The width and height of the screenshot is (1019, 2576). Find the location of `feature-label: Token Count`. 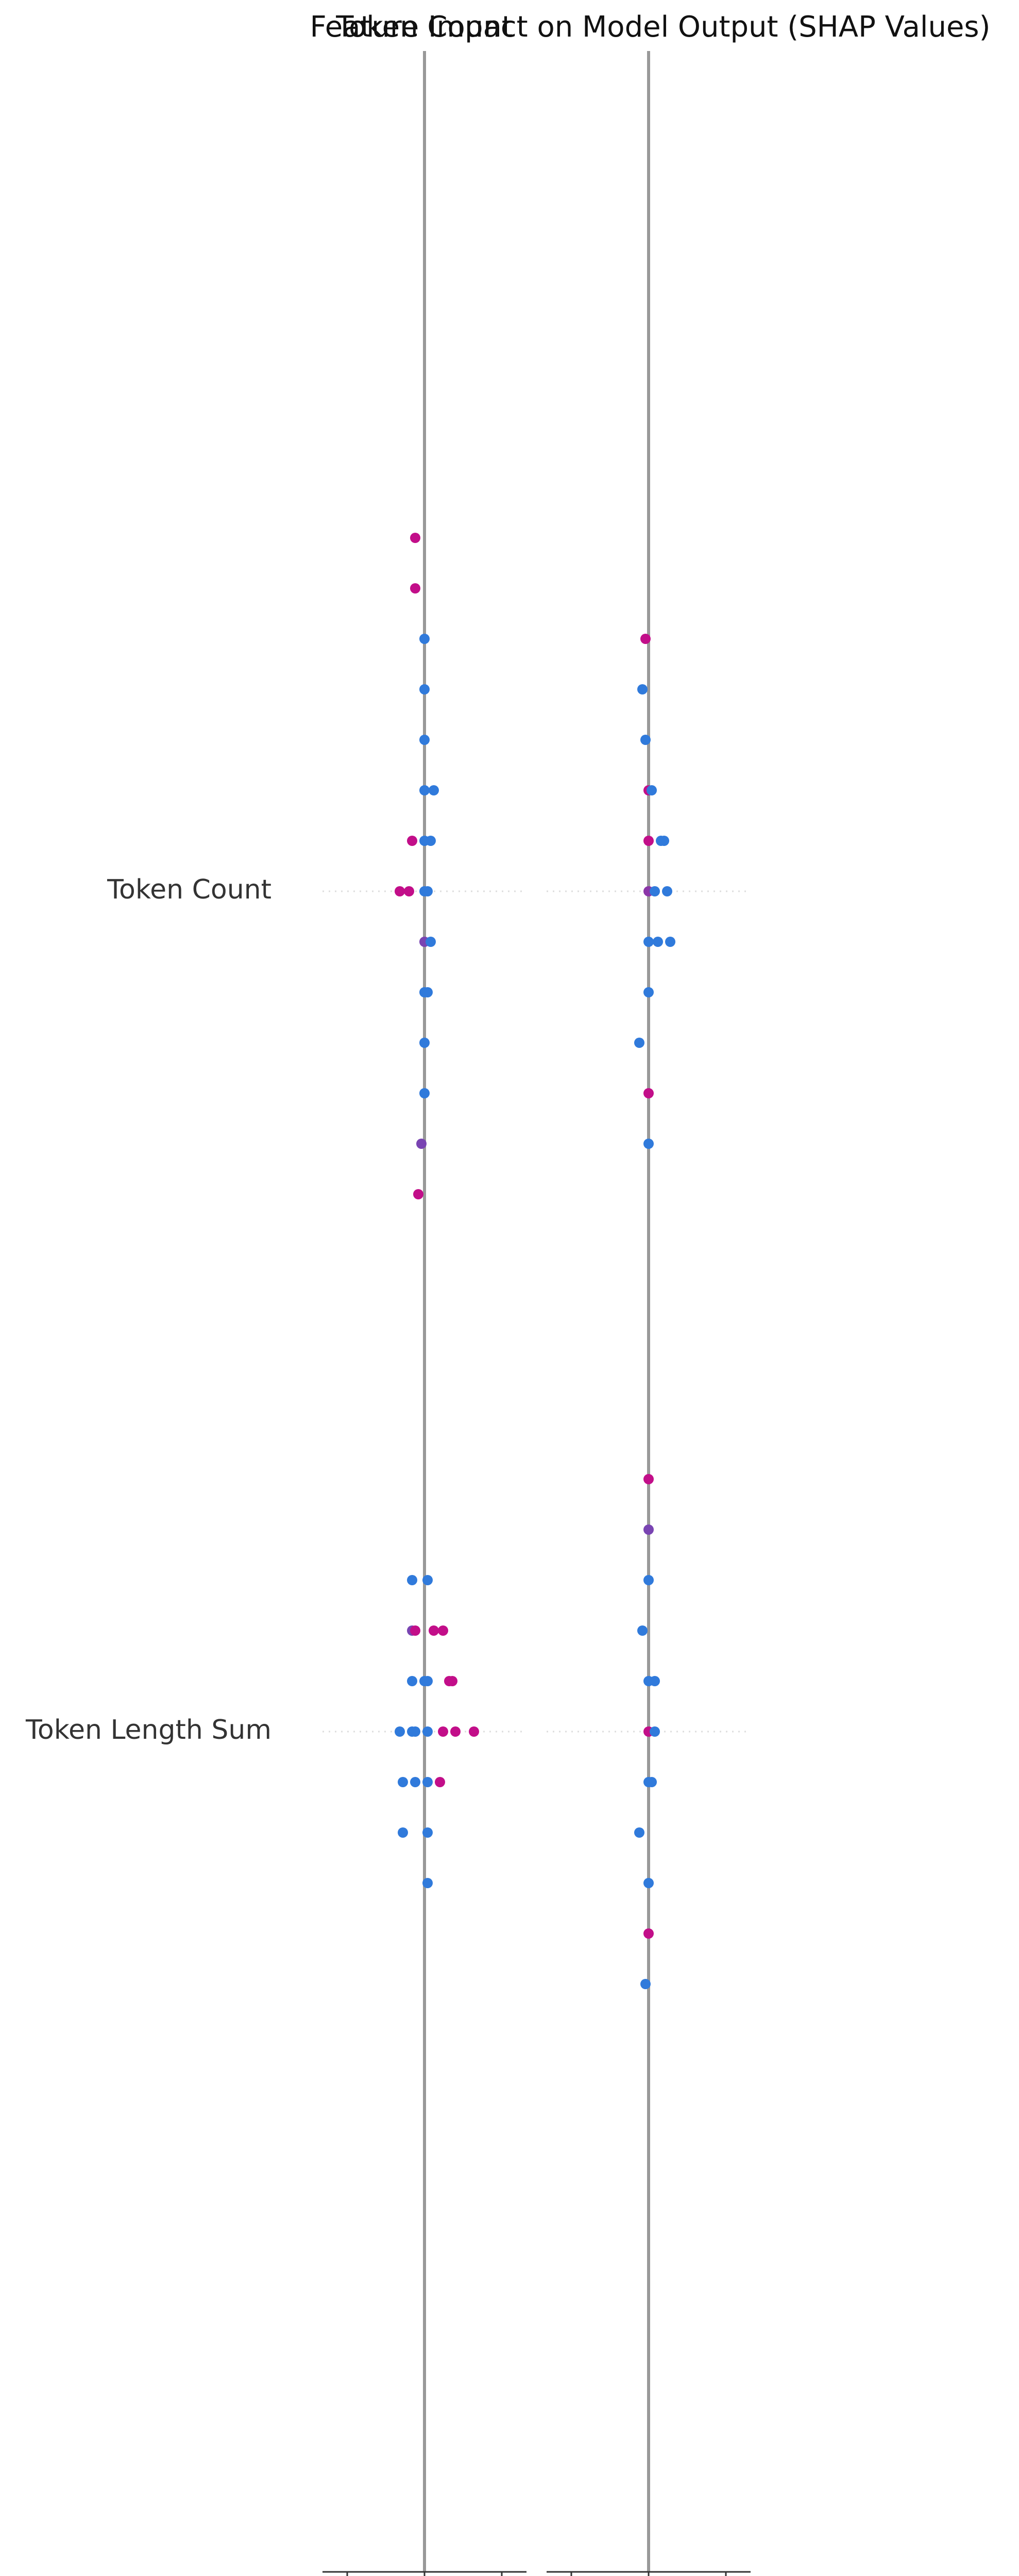

feature-label: Token Count is located at coordinates (189, 889).